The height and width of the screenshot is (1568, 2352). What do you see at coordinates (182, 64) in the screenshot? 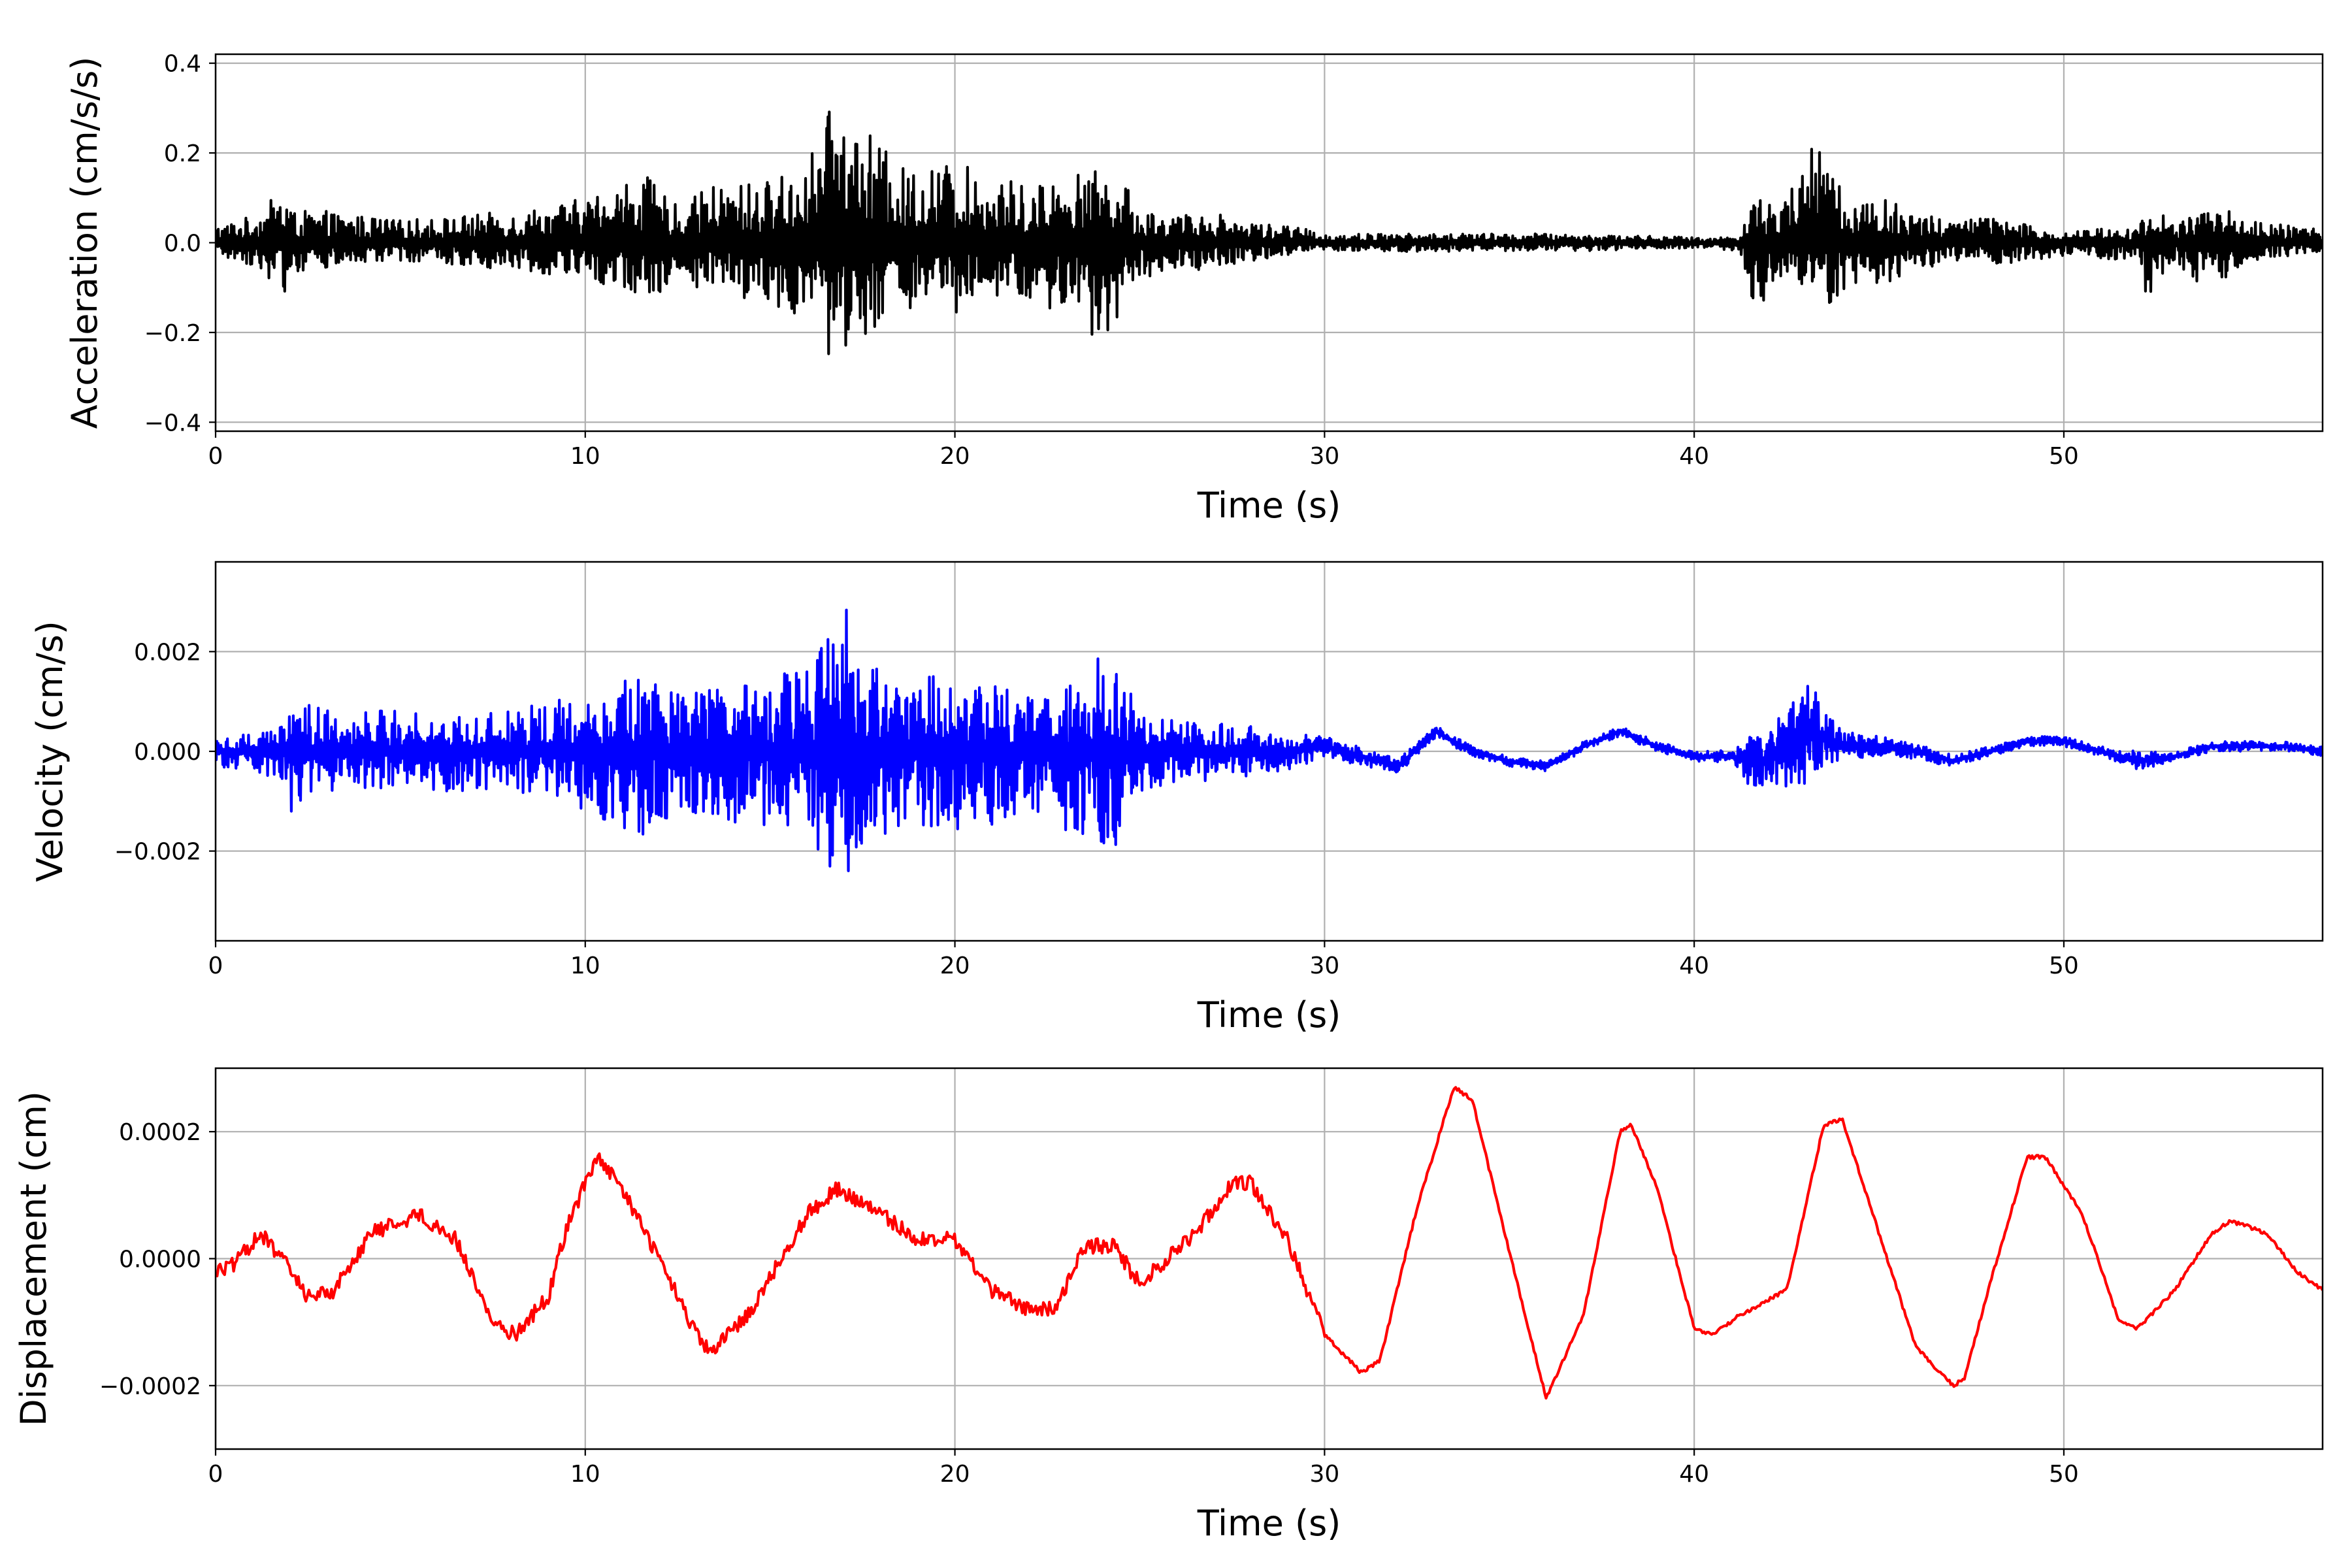
I see `y-tick-label: 0.4` at bounding box center [182, 64].